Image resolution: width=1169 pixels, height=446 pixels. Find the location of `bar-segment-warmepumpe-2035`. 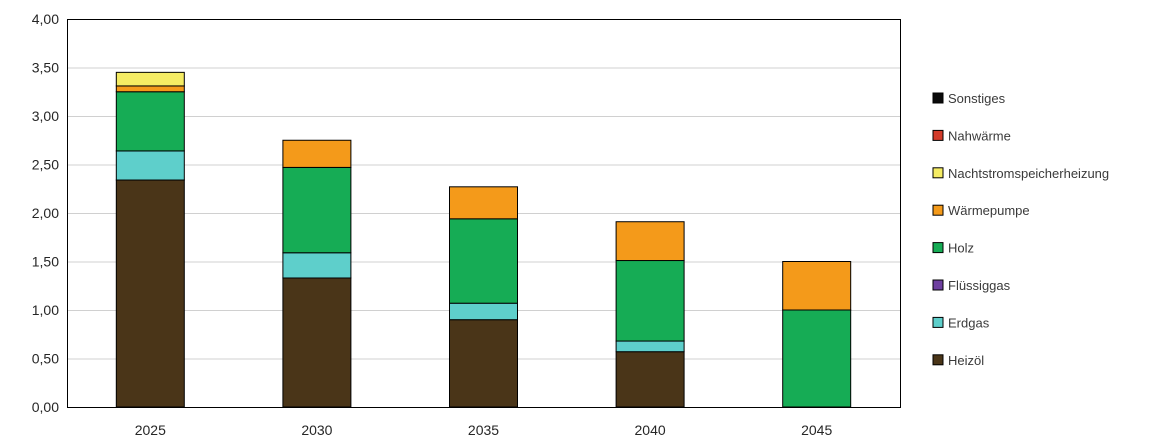

bar-segment-warmepumpe-2035 is located at coordinates (483, 203).